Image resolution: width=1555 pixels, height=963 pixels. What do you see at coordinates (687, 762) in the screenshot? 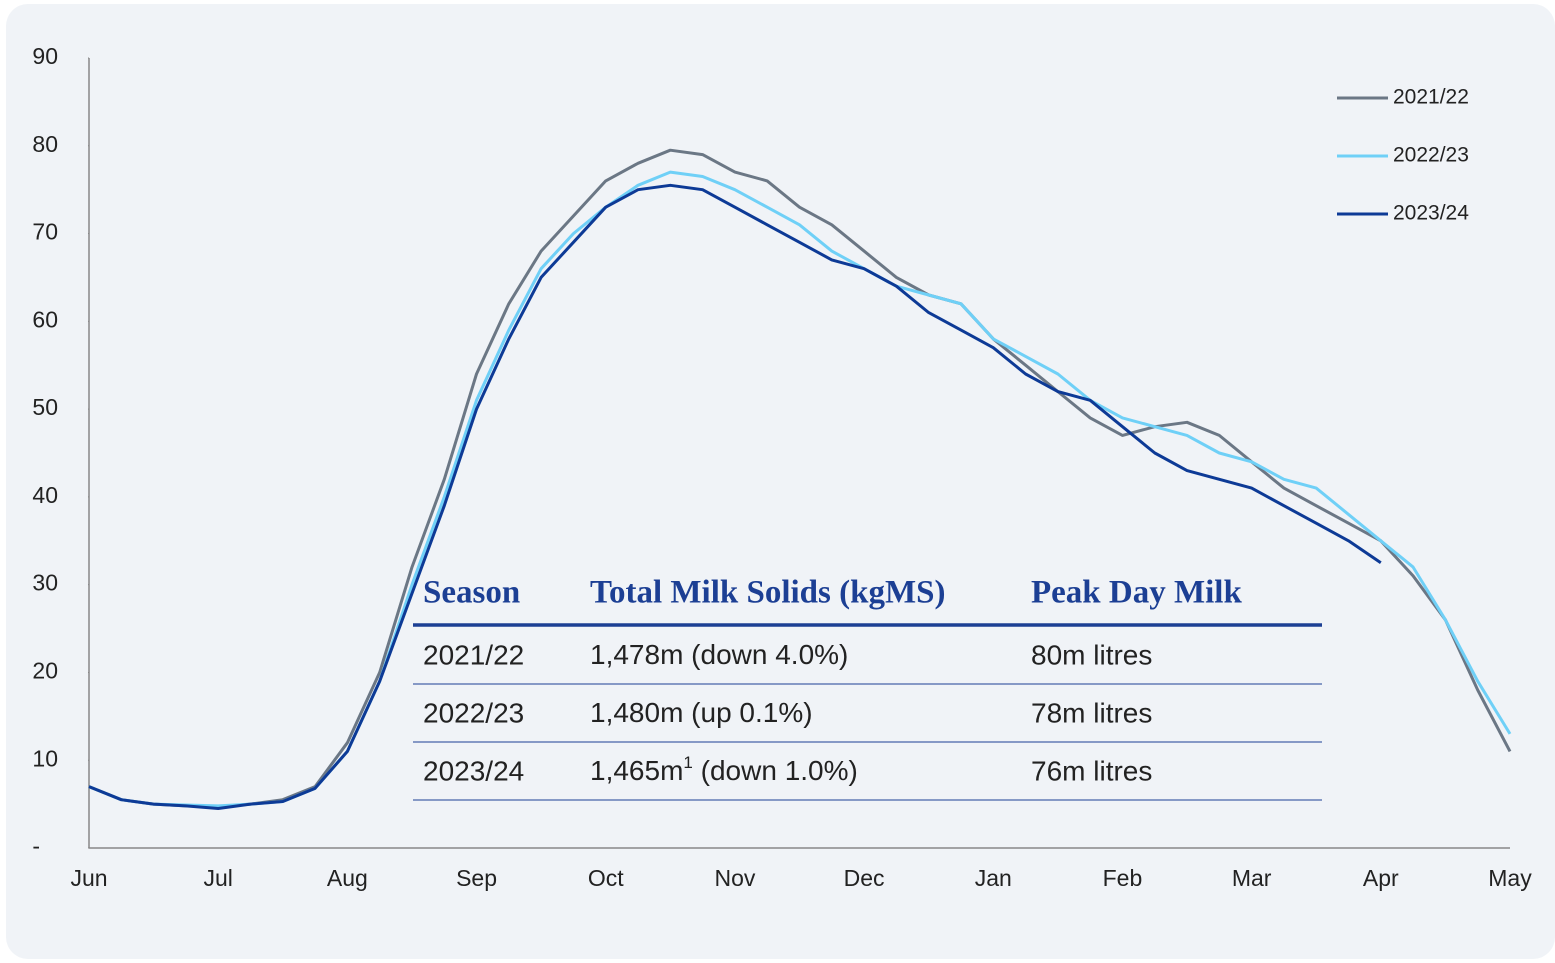
I see `footnote-mark: 1` at bounding box center [687, 762].